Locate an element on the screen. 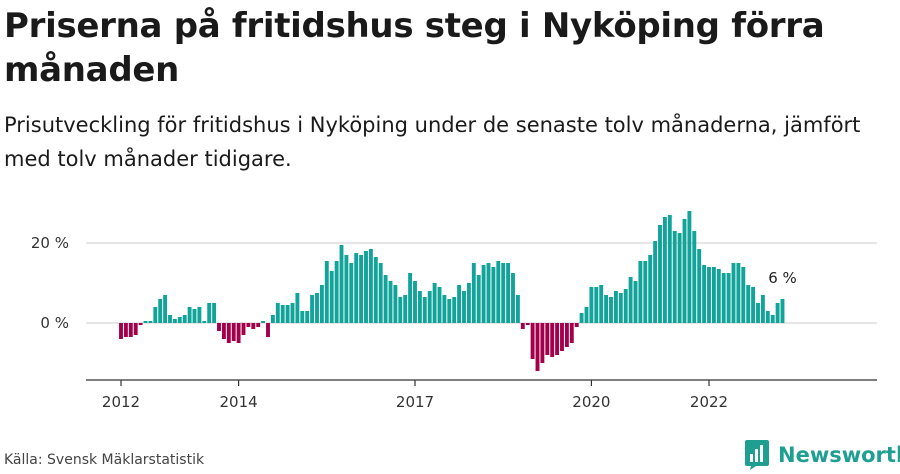 This screenshot has width=900, height=474. x-tick-label: 2012 is located at coordinates (121, 402).